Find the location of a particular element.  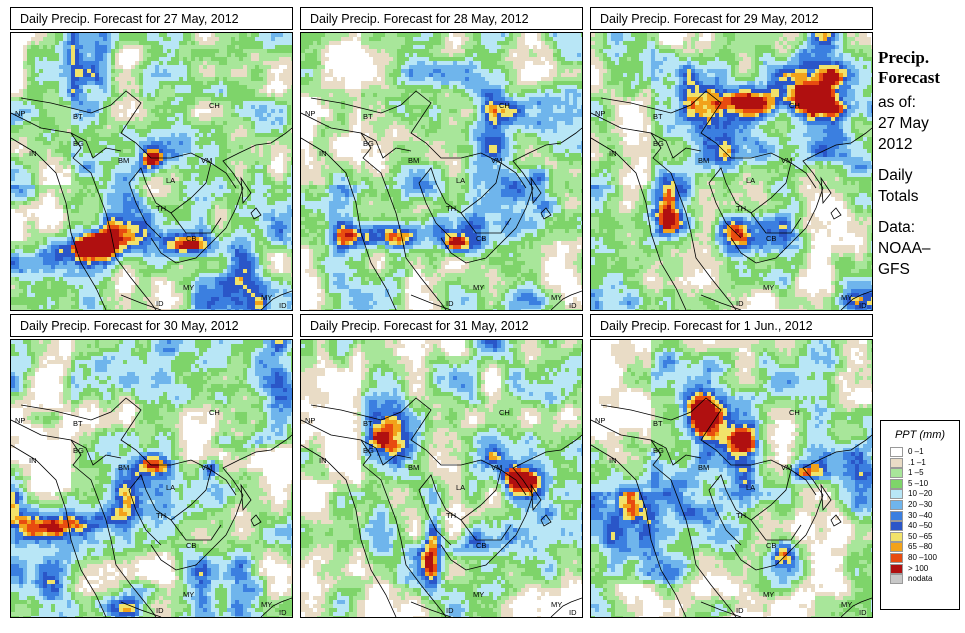

legend-label: nodata is located at coordinates (920, 579).